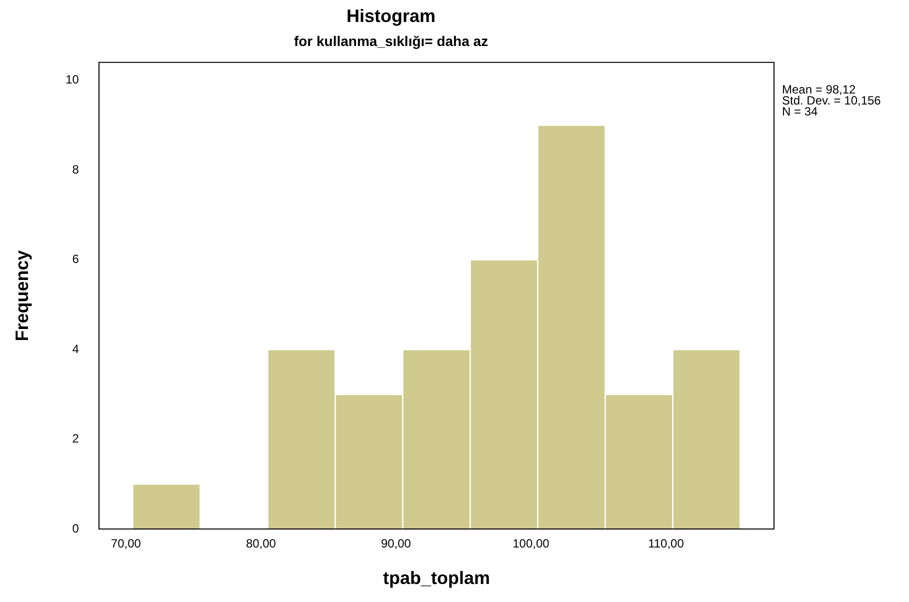 Image resolution: width=909 pixels, height=602 pixels. I want to click on chart-title: Histogram, so click(391, 16).